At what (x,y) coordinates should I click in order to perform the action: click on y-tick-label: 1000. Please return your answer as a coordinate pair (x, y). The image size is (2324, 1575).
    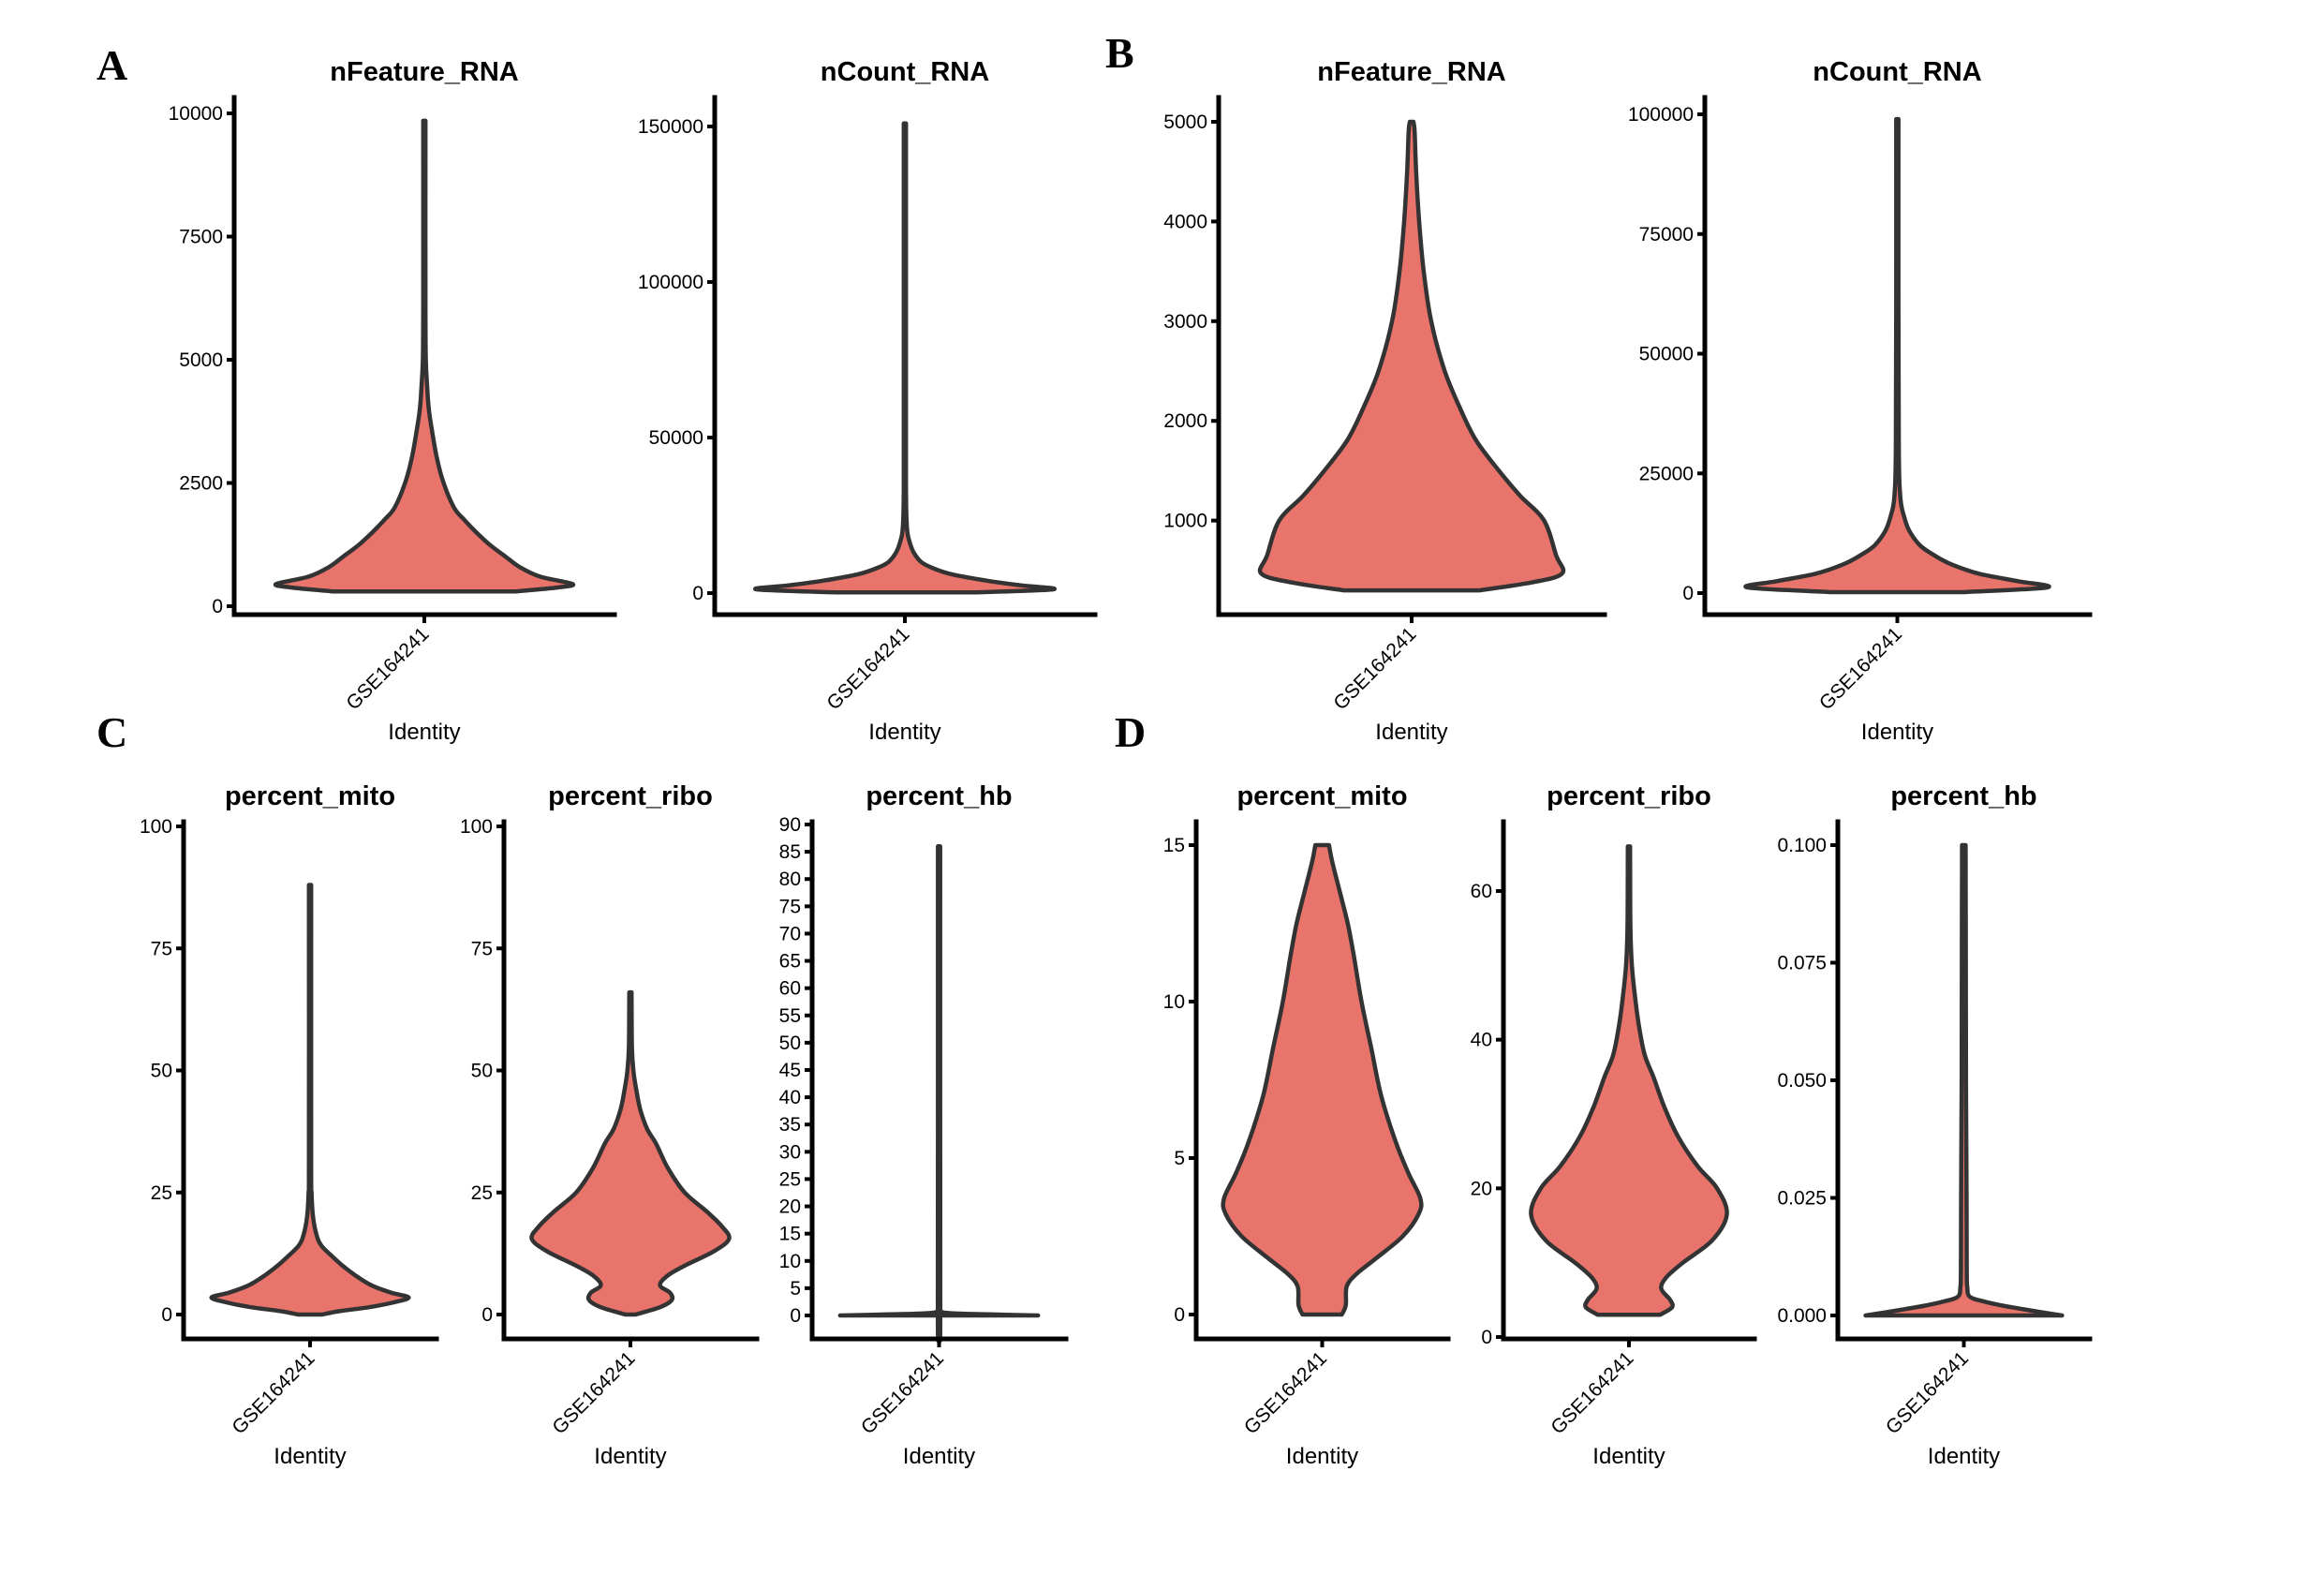
    Looking at the image, I should click on (1185, 521).